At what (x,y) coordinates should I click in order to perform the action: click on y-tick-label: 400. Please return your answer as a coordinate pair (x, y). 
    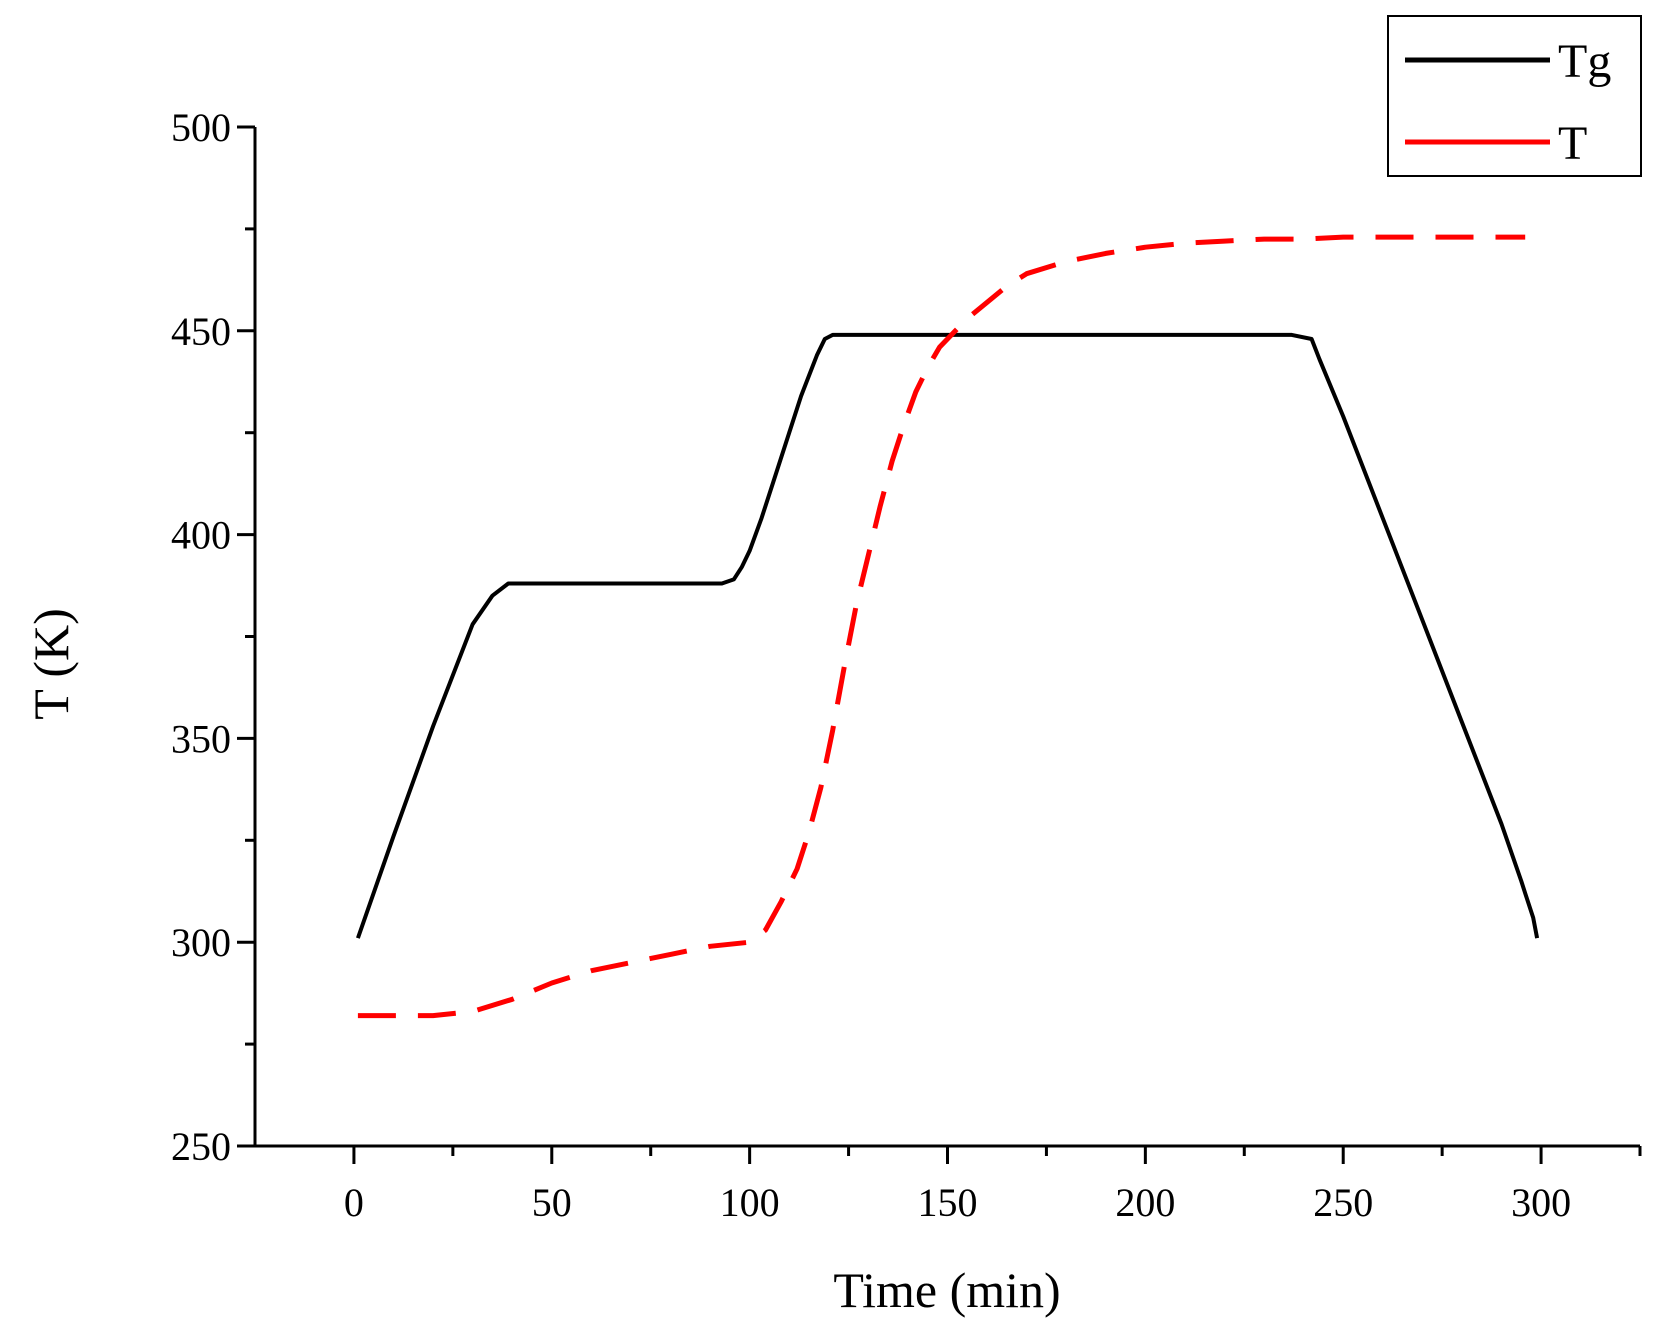
    Looking at the image, I should click on (201, 535).